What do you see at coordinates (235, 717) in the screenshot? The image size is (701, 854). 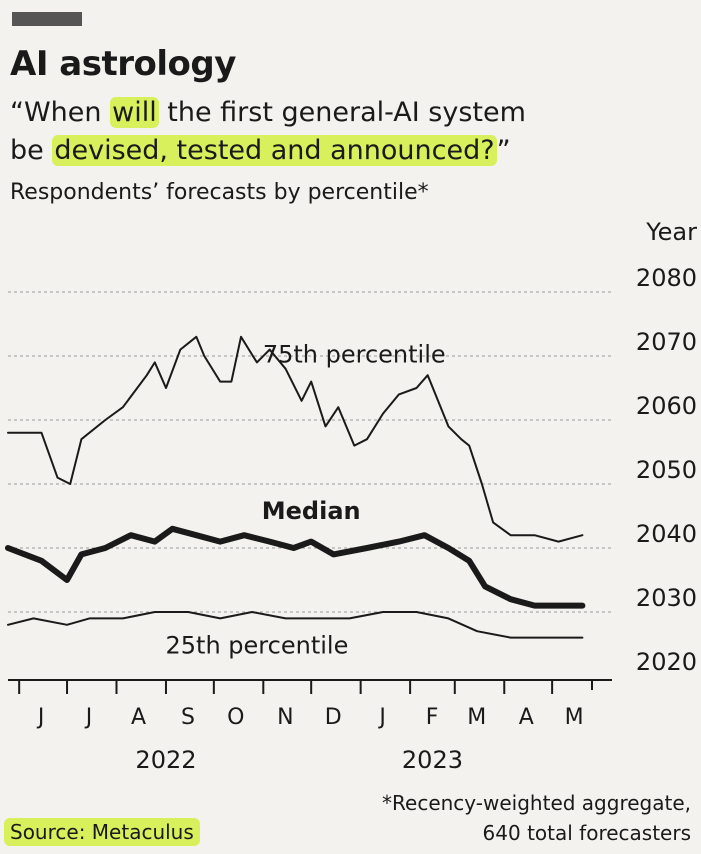 I see `x-tick-label-4: O` at bounding box center [235, 717].